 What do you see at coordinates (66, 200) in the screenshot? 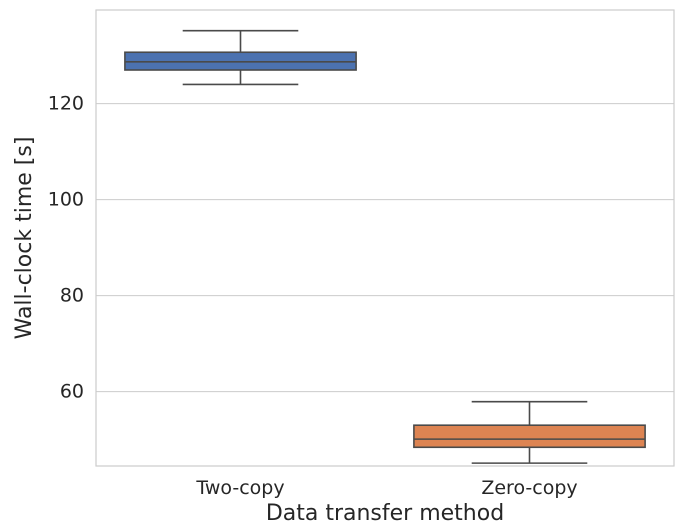
I see `y-tick-label-100: 100` at bounding box center [66, 200].